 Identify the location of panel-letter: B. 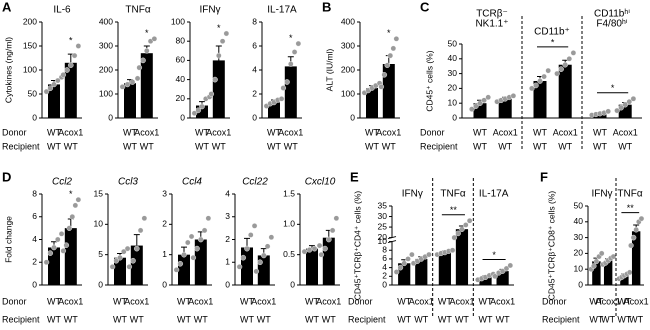
(326, 7).